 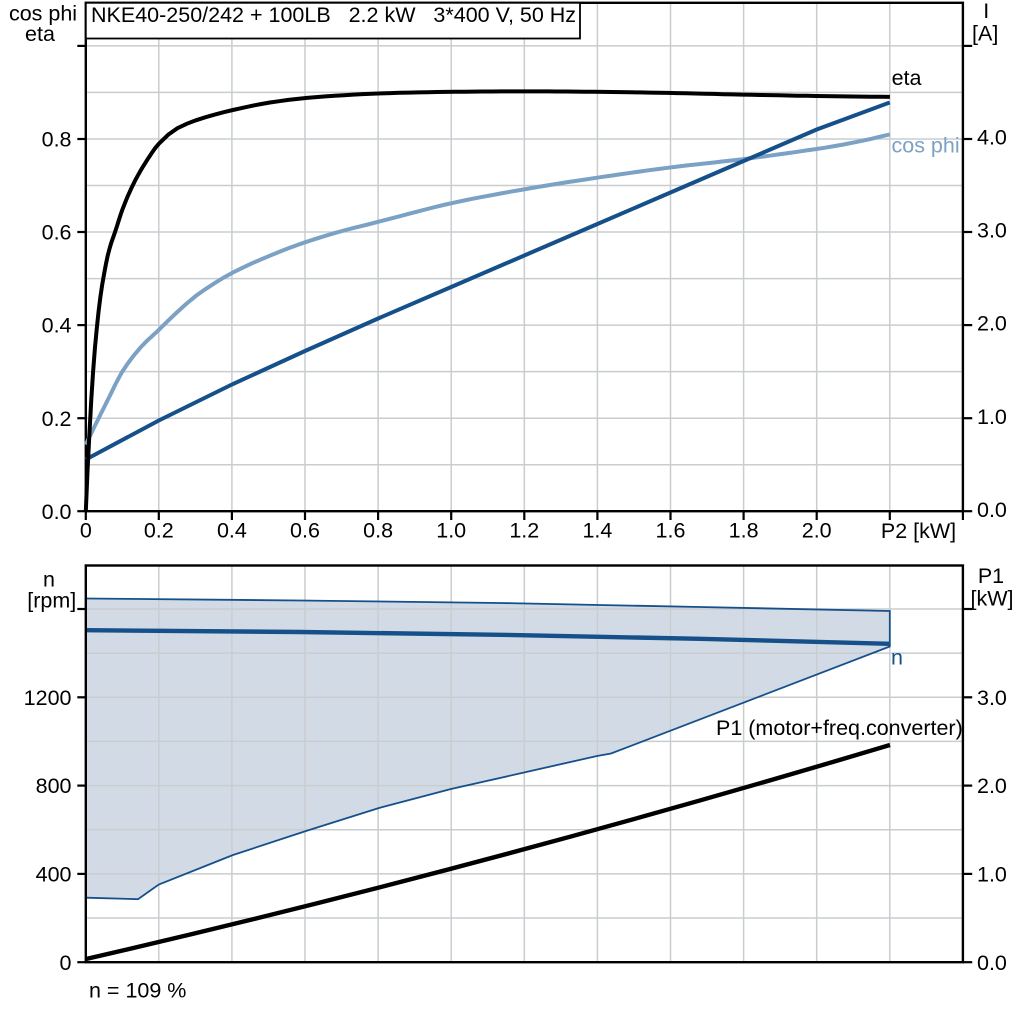 What do you see at coordinates (524, 531) in the screenshot?
I see `svg-text: 1.2` at bounding box center [524, 531].